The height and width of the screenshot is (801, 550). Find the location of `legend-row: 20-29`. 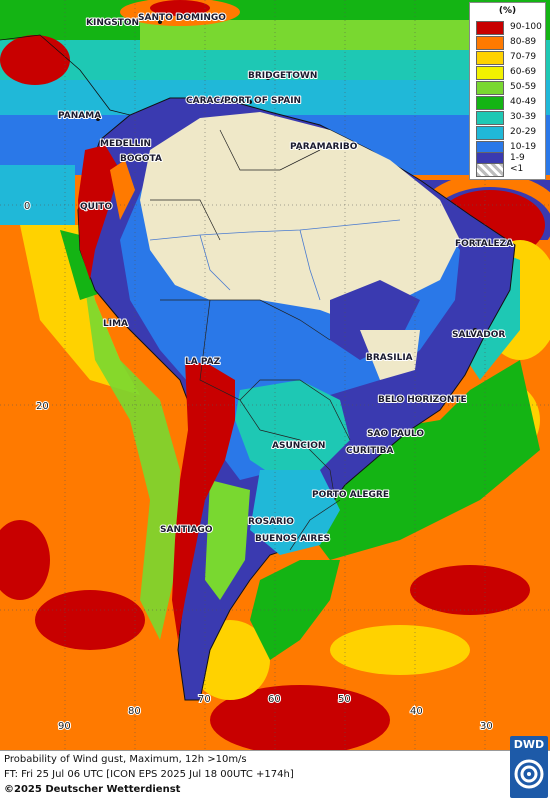

legend-row: 20-29 is located at coordinates (510, 133).